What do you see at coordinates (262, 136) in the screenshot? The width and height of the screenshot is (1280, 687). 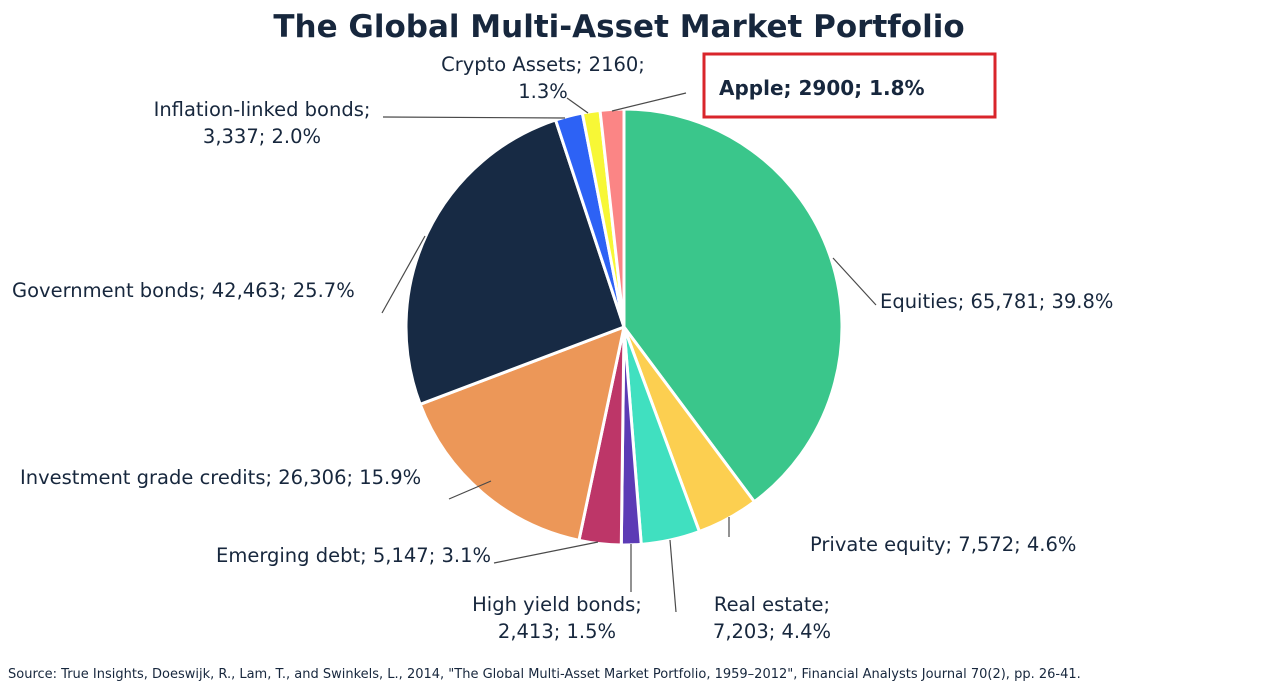 I see `label-inflation-line2: 3,337; 2.0%` at bounding box center [262, 136].